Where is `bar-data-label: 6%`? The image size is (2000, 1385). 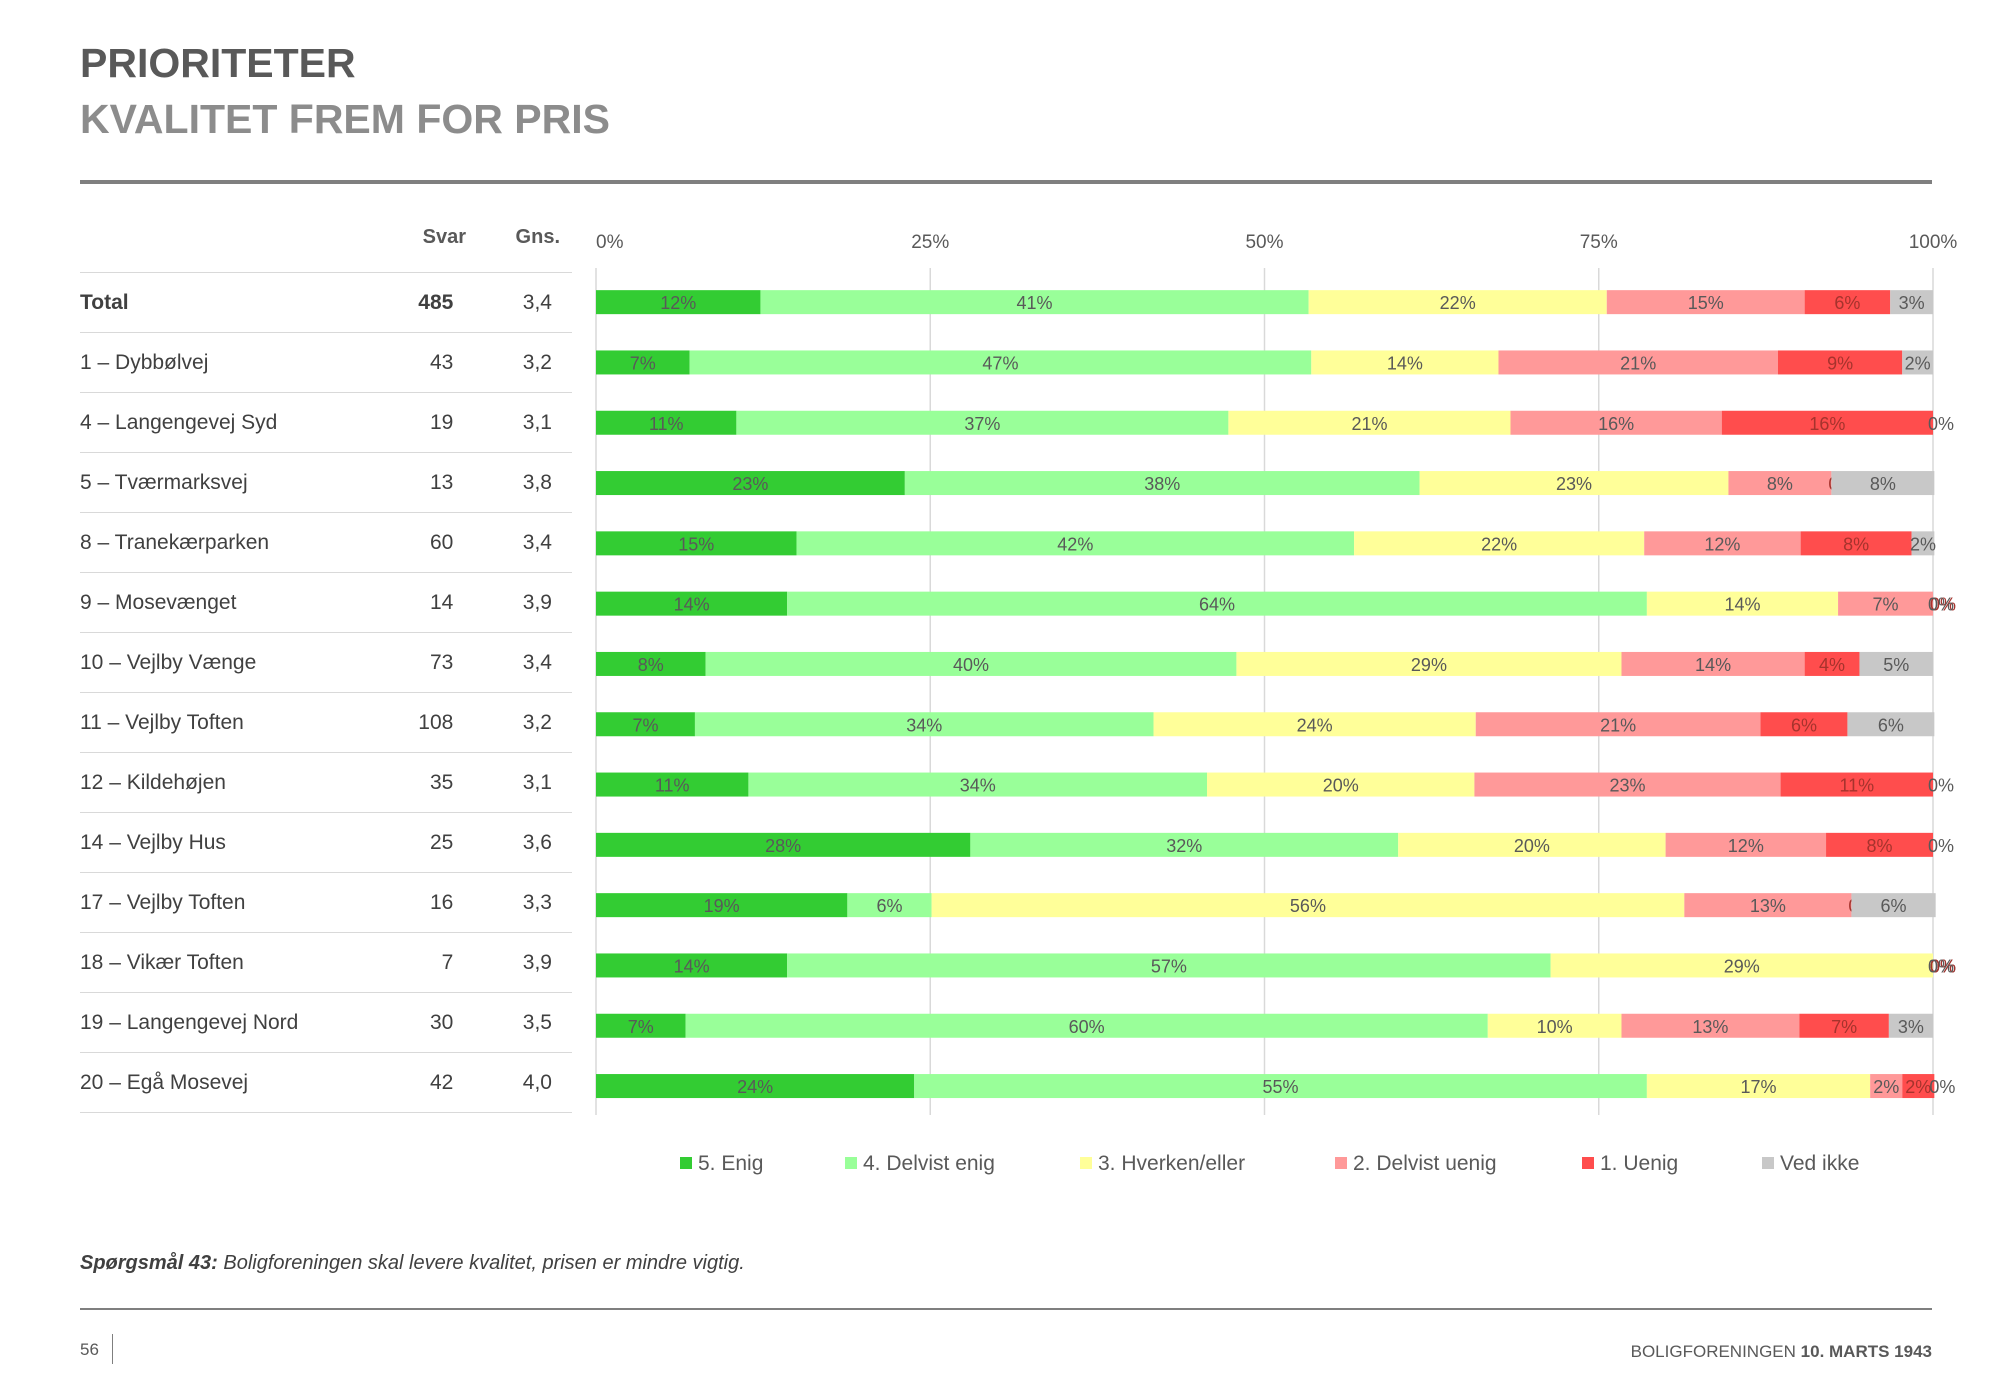 bar-data-label: 6% is located at coordinates (1847, 303).